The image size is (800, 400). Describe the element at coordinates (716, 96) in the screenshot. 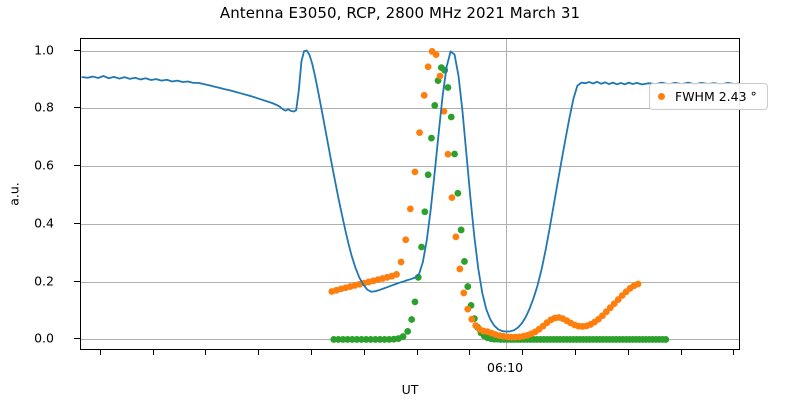

I see `legend-label-fwhm: FWHM 2.43 °` at that location.